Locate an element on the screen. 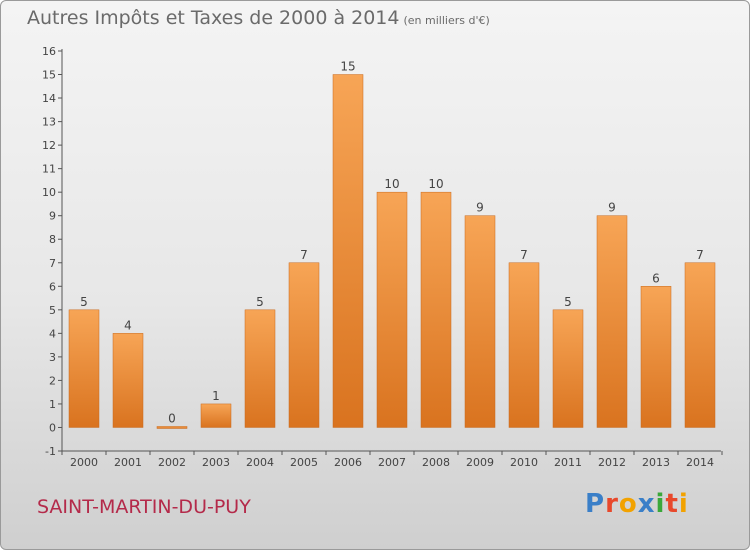 The height and width of the screenshot is (550, 750). y-tick-label: 5 is located at coordinates (52, 310).